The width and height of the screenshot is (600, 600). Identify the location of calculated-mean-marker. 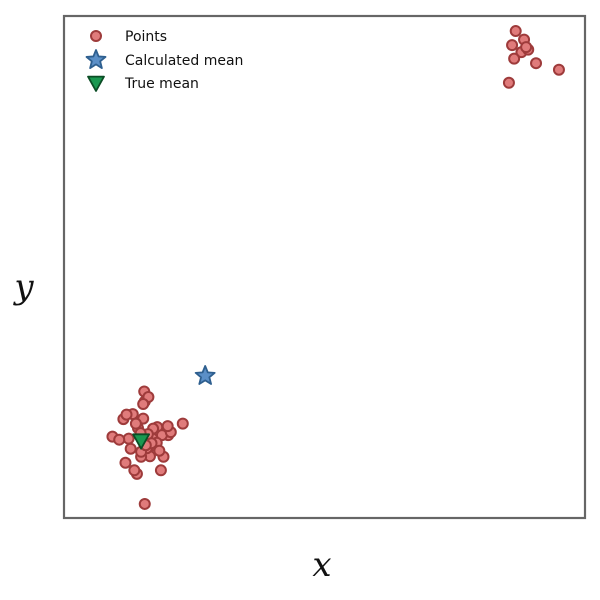
(205, 375).